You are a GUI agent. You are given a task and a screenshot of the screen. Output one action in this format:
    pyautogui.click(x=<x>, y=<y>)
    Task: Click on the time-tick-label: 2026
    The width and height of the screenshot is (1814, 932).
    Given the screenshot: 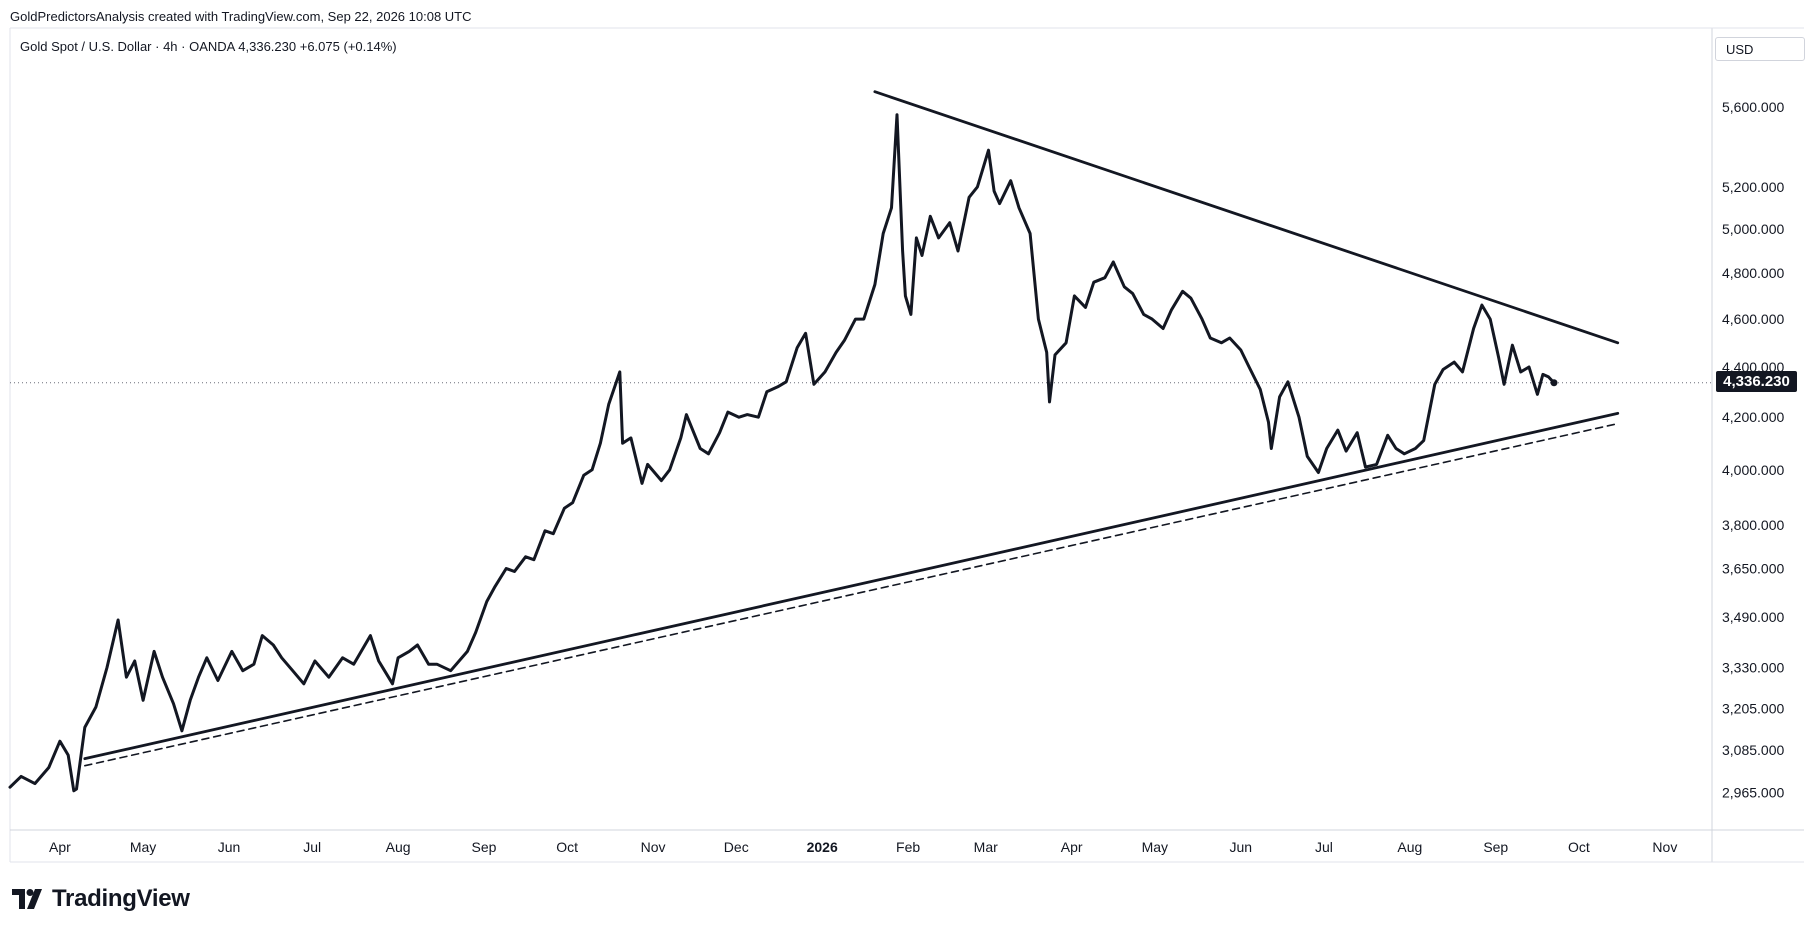 What is the action you would take?
    pyautogui.click(x=822, y=847)
    